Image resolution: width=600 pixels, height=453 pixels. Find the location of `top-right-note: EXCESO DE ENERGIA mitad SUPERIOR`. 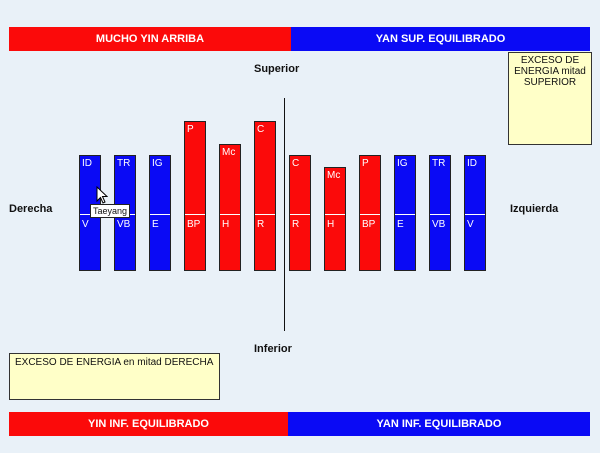

top-right-note: EXCESO DE ENERGIA mitad SUPERIOR is located at coordinates (550, 98).